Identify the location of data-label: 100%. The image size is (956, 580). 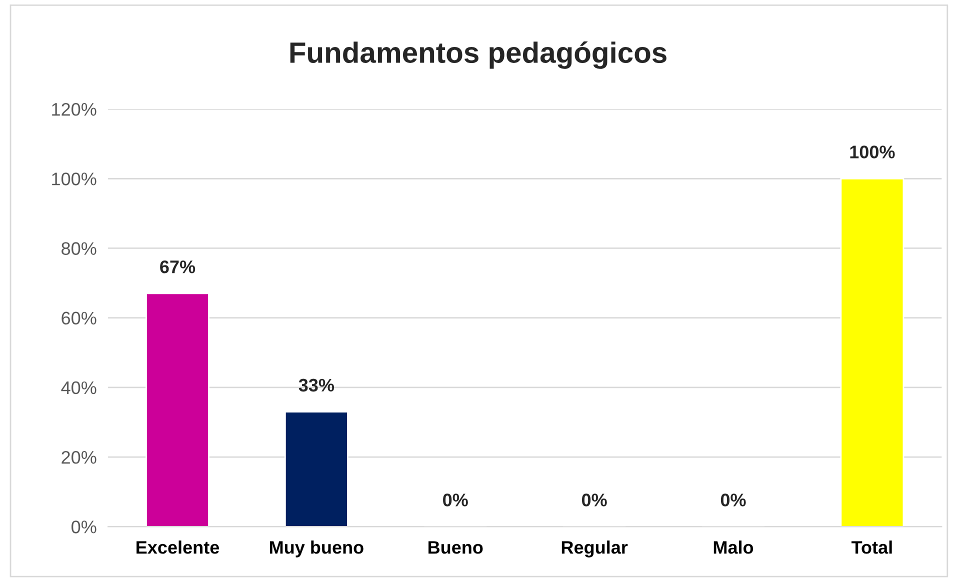
(872, 152).